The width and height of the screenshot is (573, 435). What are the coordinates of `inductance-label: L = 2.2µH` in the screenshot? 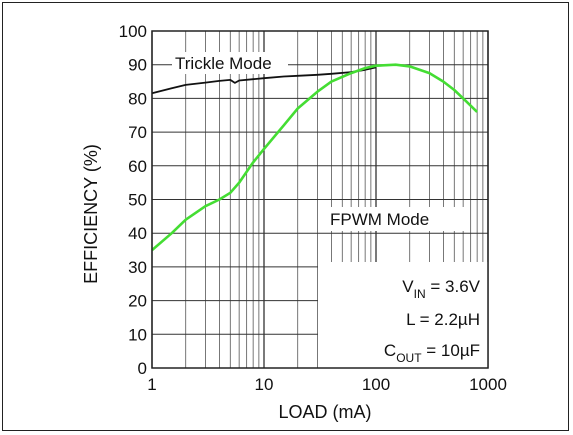 It's located at (443, 319).